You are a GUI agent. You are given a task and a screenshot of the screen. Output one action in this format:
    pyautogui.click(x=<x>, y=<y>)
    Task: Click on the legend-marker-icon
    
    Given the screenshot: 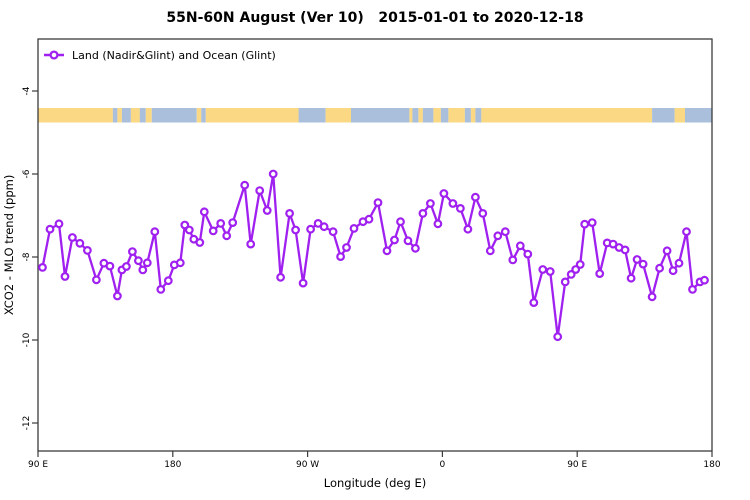 What is the action you would take?
    pyautogui.click(x=54, y=55)
    